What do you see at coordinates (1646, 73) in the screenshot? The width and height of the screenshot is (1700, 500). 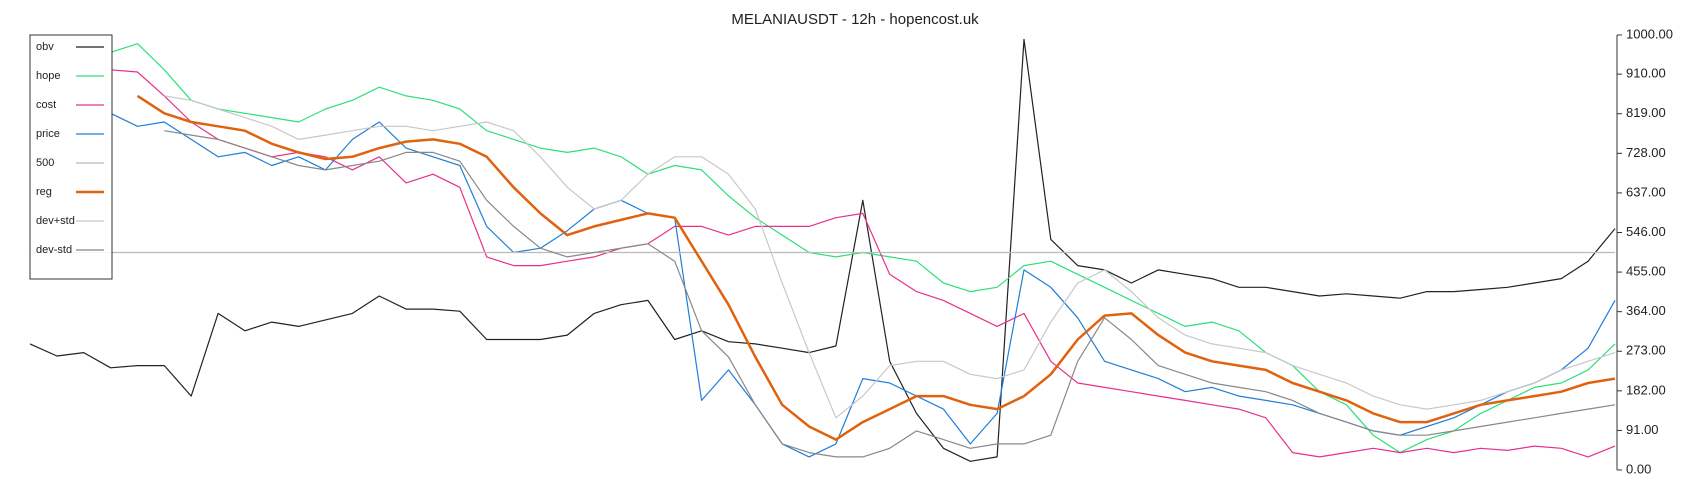 I see `y-tick-label: 910.00` at bounding box center [1646, 73].